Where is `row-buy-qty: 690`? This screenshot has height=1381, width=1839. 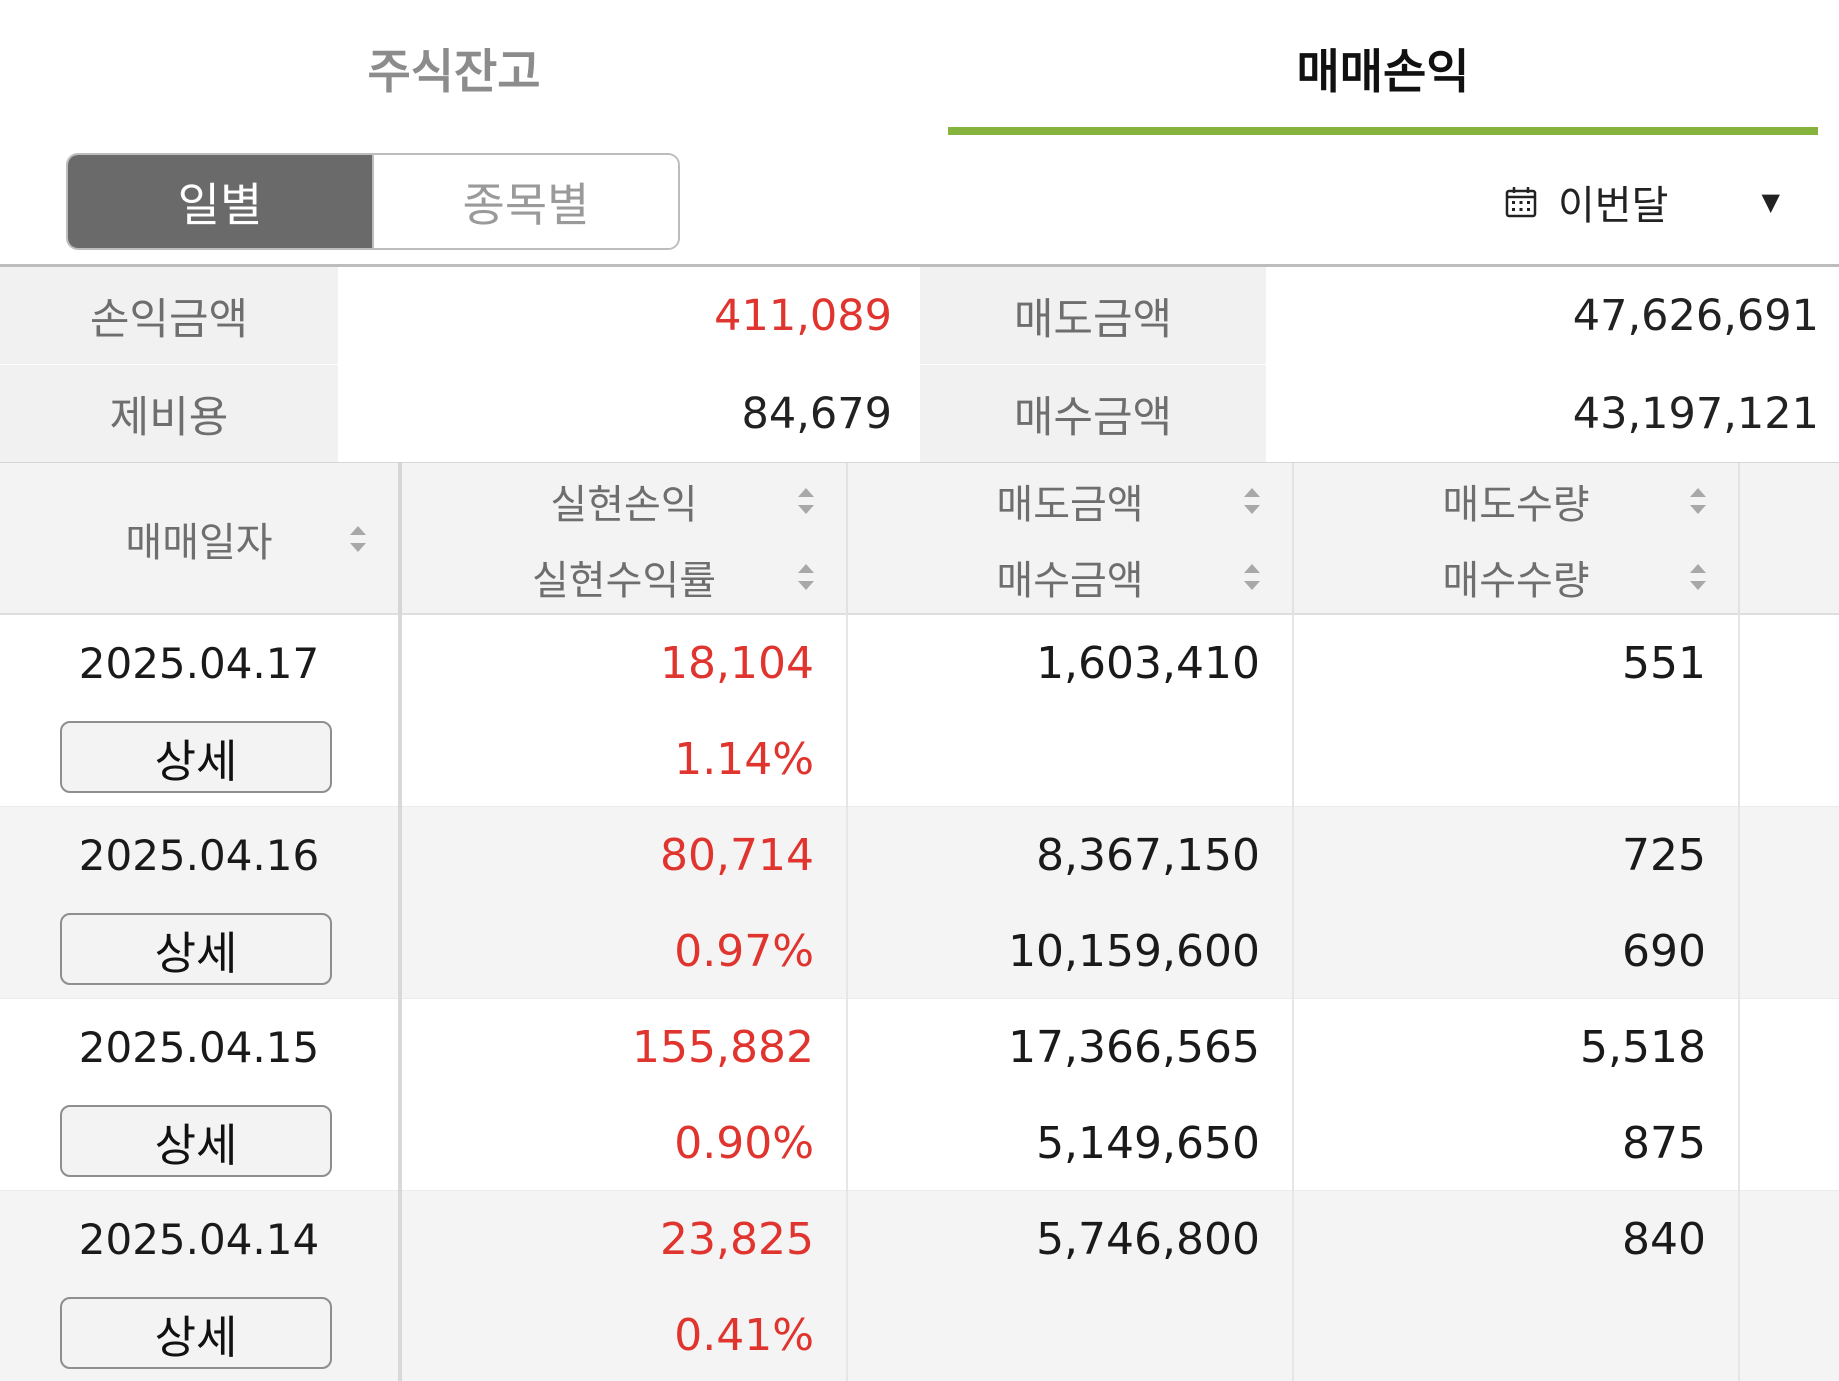
row-buy-qty: 690 is located at coordinates (1664, 951).